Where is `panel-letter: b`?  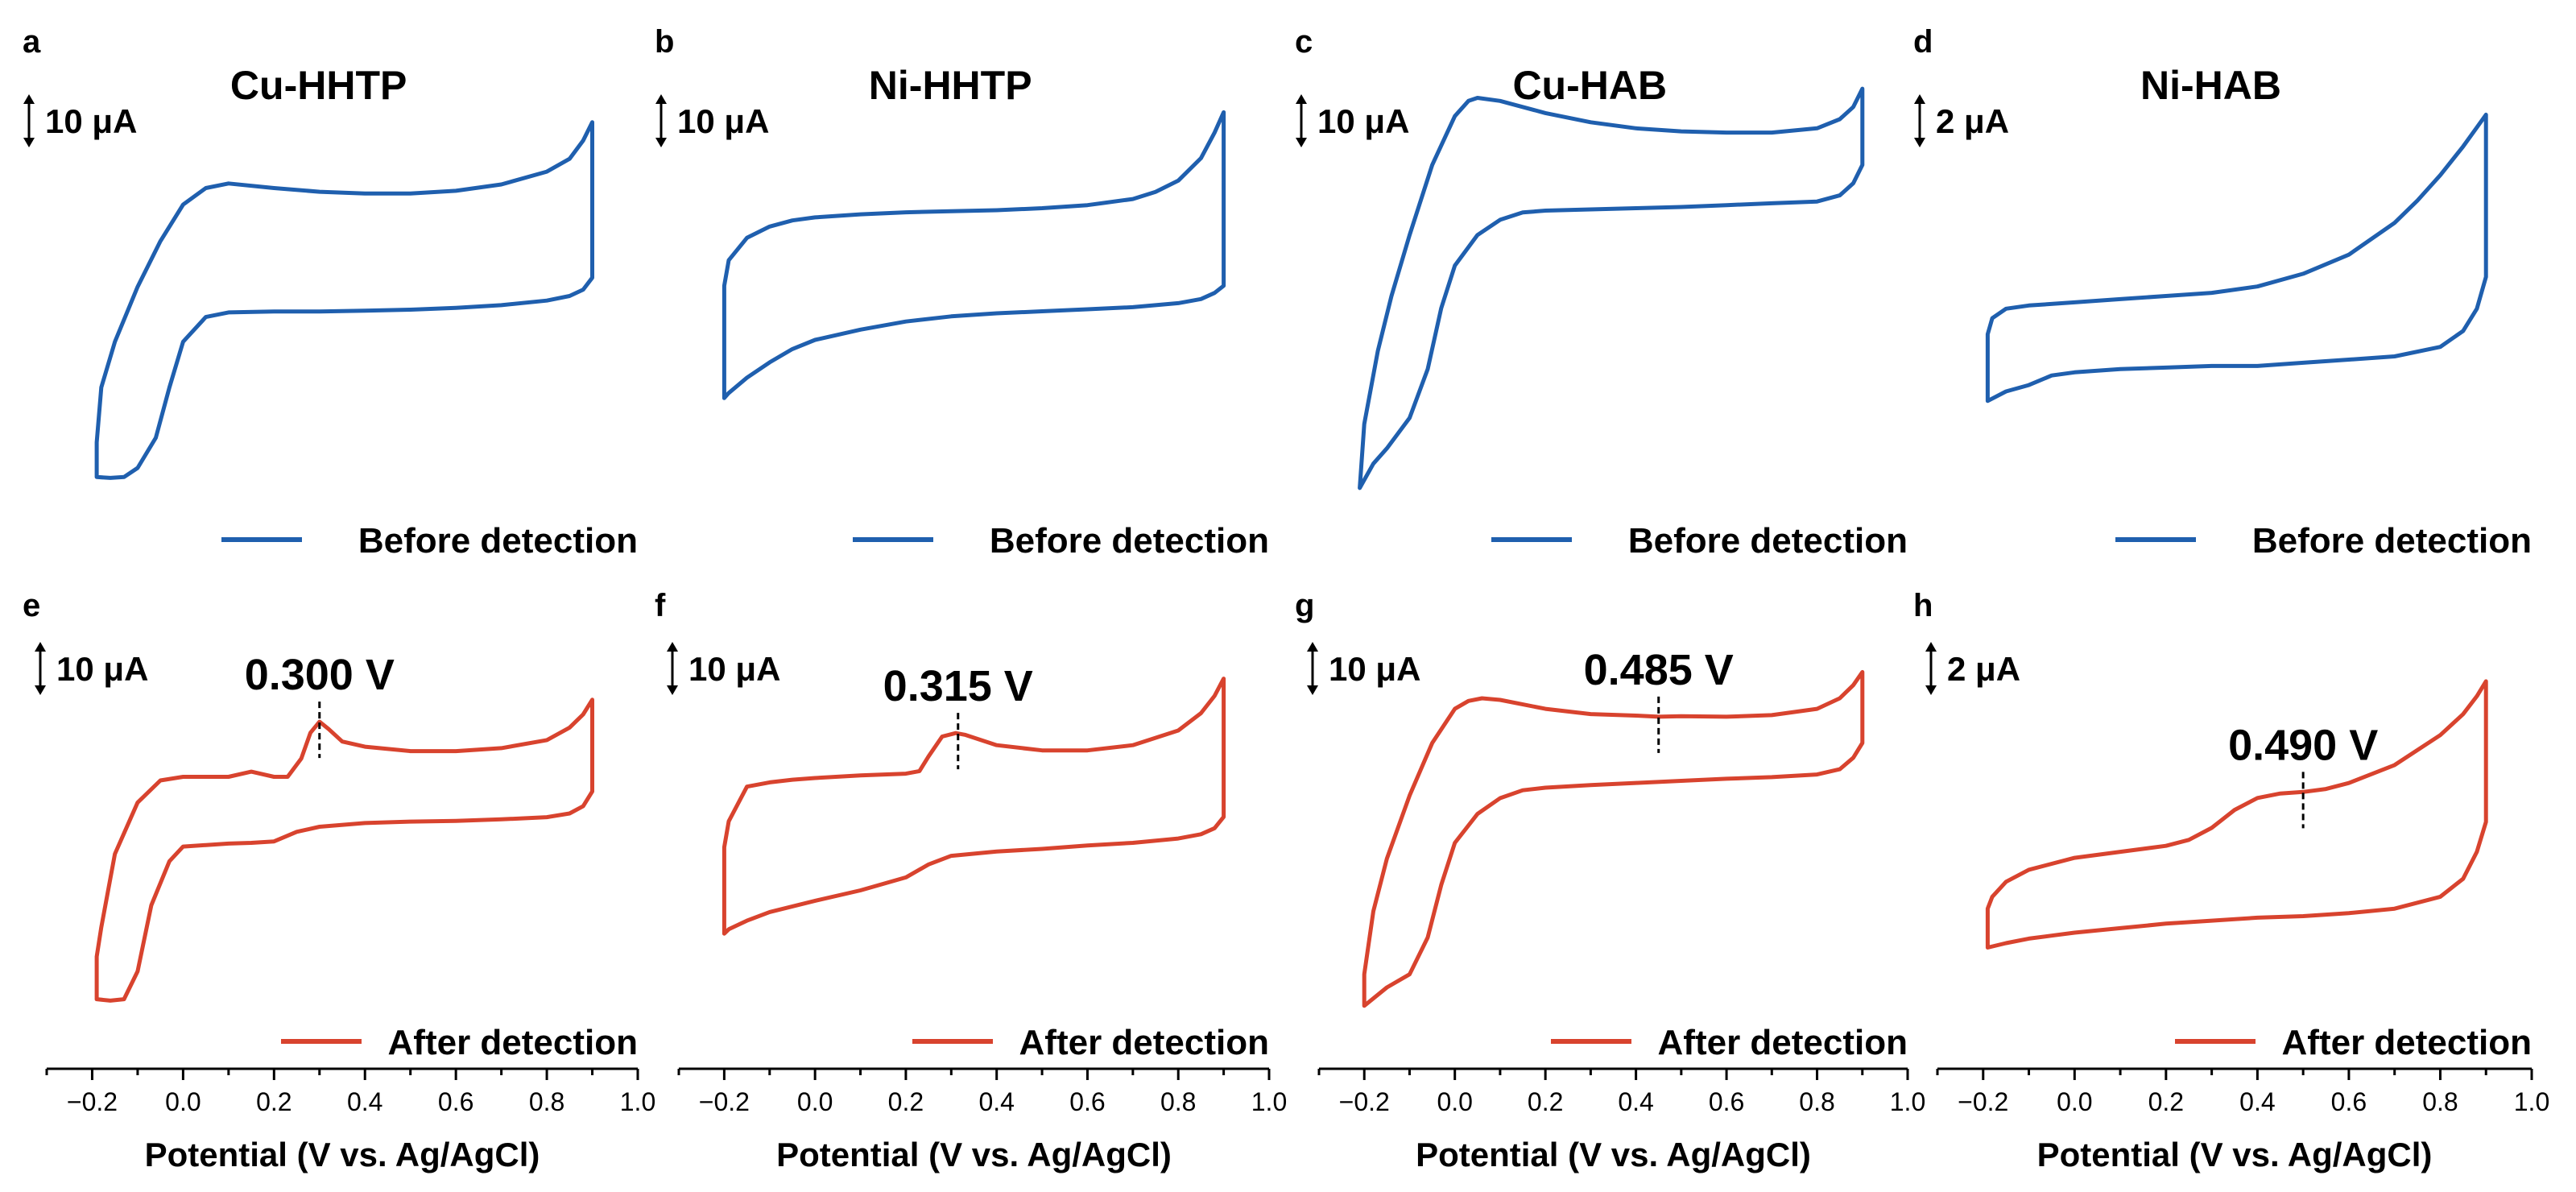
panel-letter: b is located at coordinates (664, 42).